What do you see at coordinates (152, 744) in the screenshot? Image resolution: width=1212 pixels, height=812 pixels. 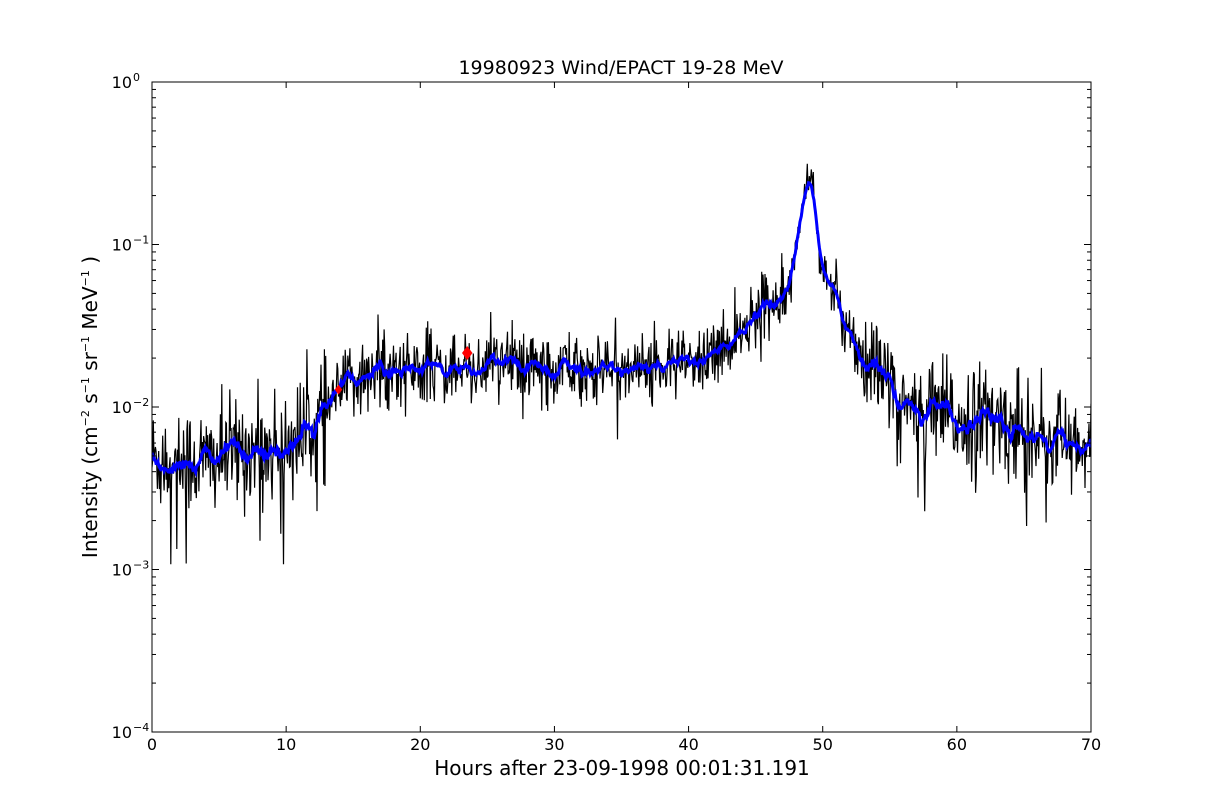 I see `x-tick-label: 0` at bounding box center [152, 744].